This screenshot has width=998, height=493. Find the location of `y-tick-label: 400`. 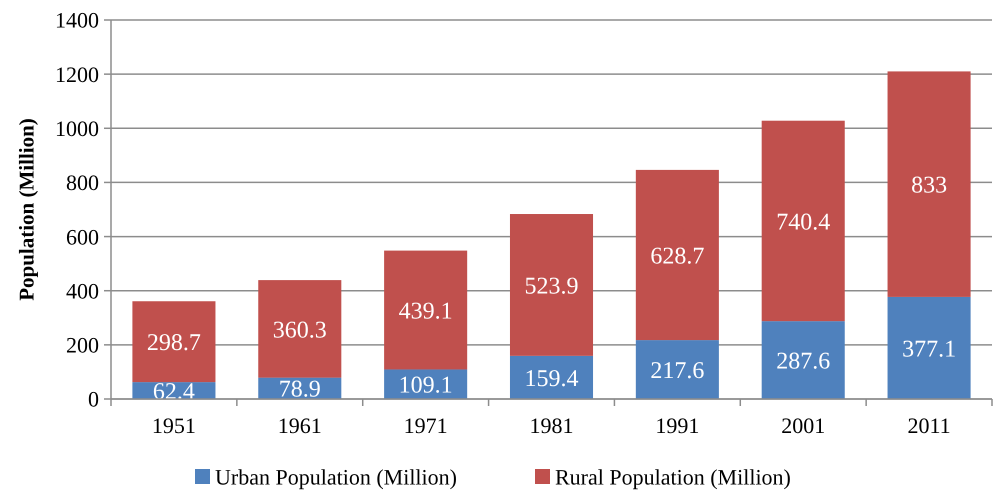

y-tick-label: 400 is located at coordinates (82, 291).